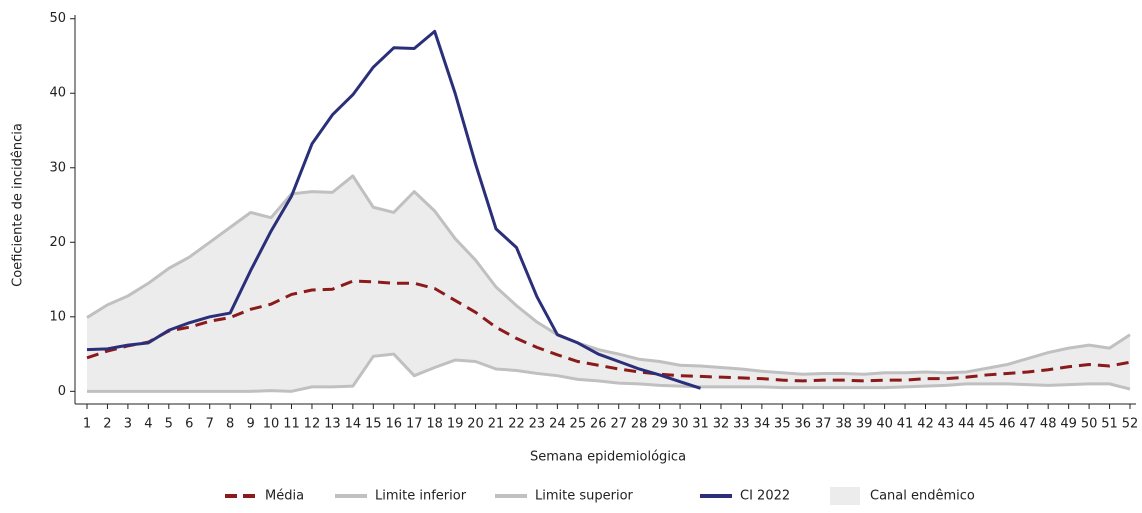 The width and height of the screenshot is (1142, 513). Describe the element at coordinates (598, 424) in the screenshot. I see `x-tick-label: 26` at that location.